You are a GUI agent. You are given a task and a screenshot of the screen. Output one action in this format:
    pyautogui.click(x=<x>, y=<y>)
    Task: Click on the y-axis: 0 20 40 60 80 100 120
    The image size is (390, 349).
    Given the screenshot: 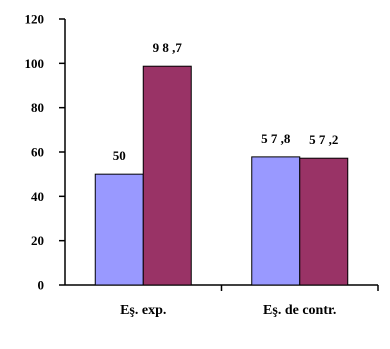 What is the action you would take?
    pyautogui.click(x=45, y=152)
    